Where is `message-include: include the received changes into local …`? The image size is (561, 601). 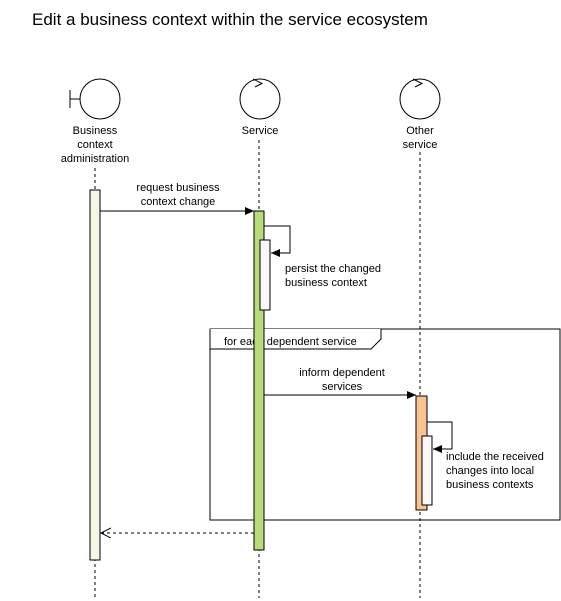 message-include: include the received changes into local … is located at coordinates (485, 456).